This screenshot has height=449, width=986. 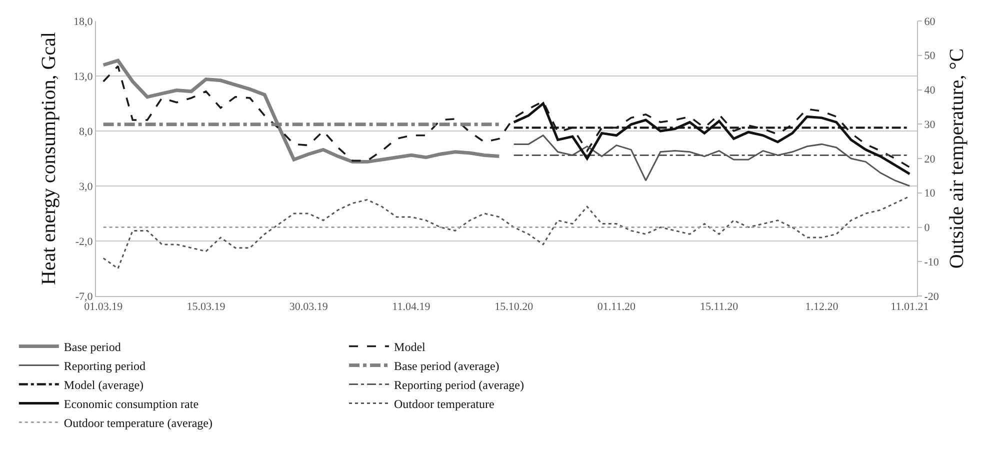 What do you see at coordinates (84, 296) in the screenshot?
I see `y-tick-label: -7,0` at bounding box center [84, 296].